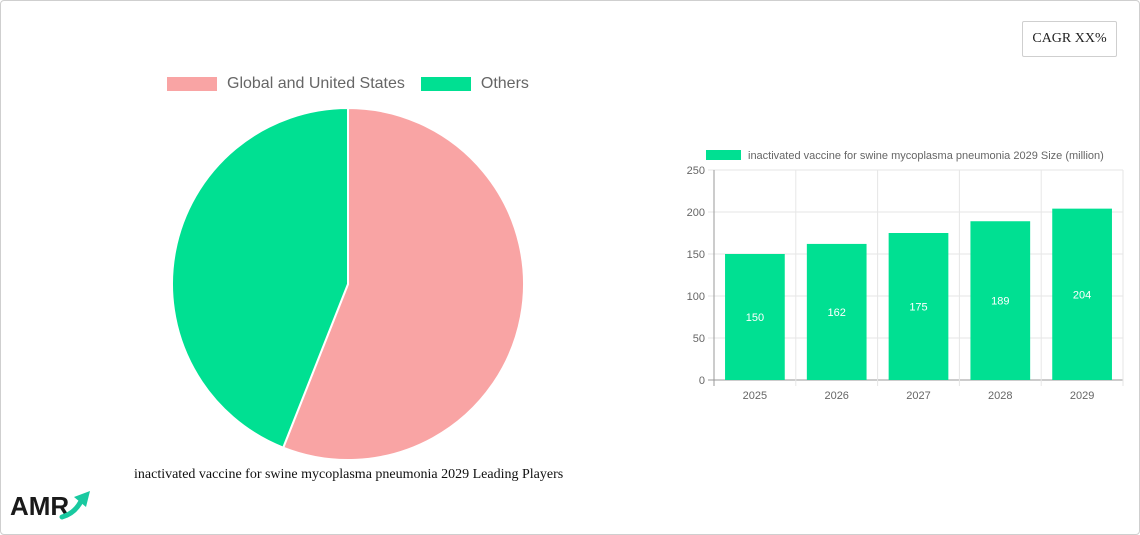 The width and height of the screenshot is (1140, 535). What do you see at coordinates (403, 283) in the screenshot?
I see `pie-slice-global-and-united-states` at bounding box center [403, 283].